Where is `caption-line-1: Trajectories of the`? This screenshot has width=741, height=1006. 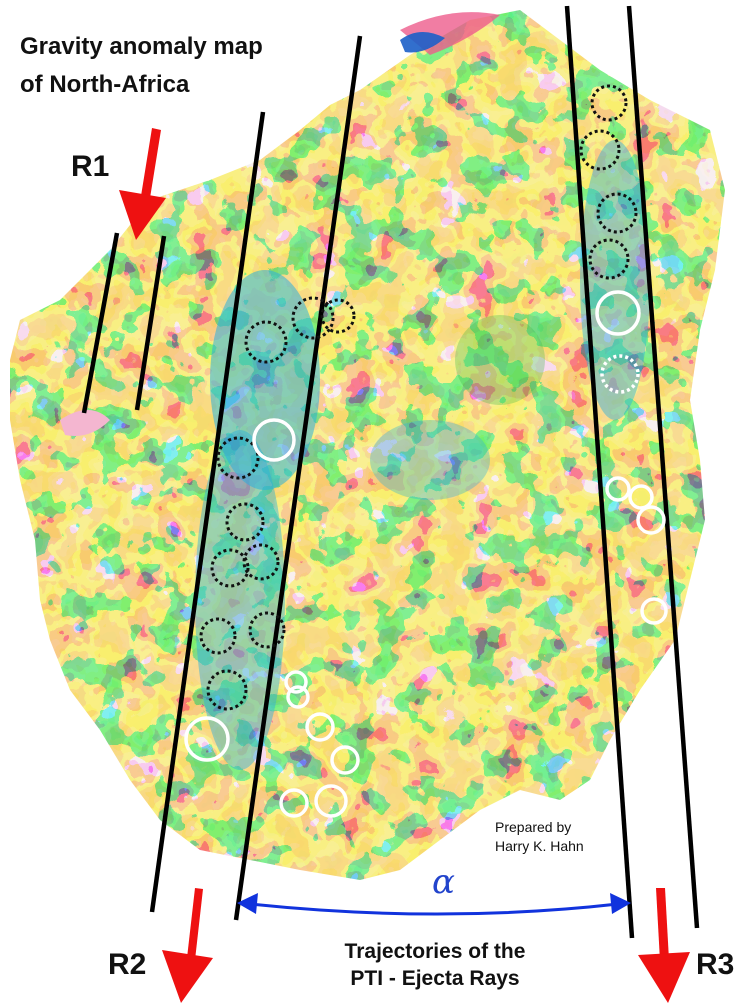 caption-line-1: Trajectories of the is located at coordinates (435, 951).